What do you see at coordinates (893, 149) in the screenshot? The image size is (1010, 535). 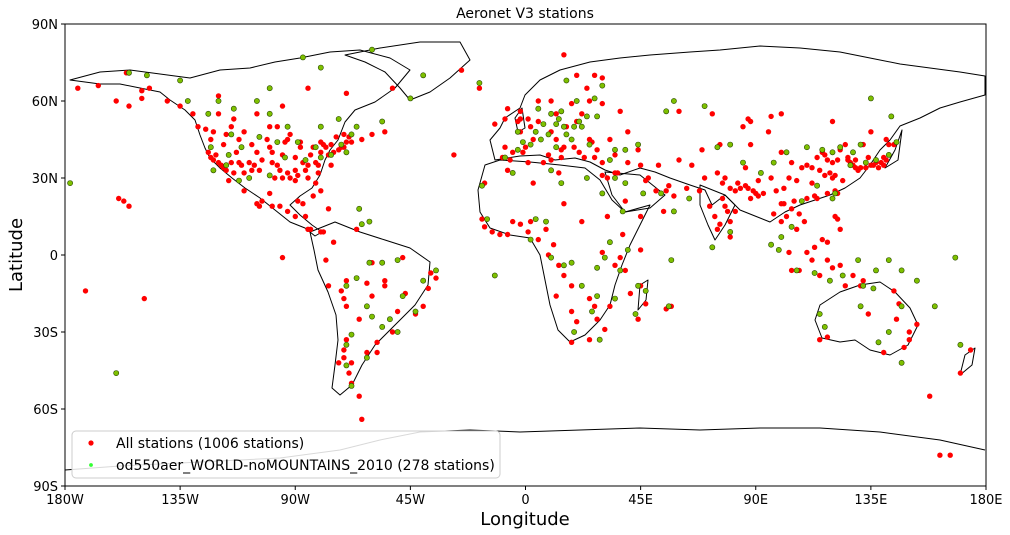 I see `japan-coastline` at bounding box center [893, 149].